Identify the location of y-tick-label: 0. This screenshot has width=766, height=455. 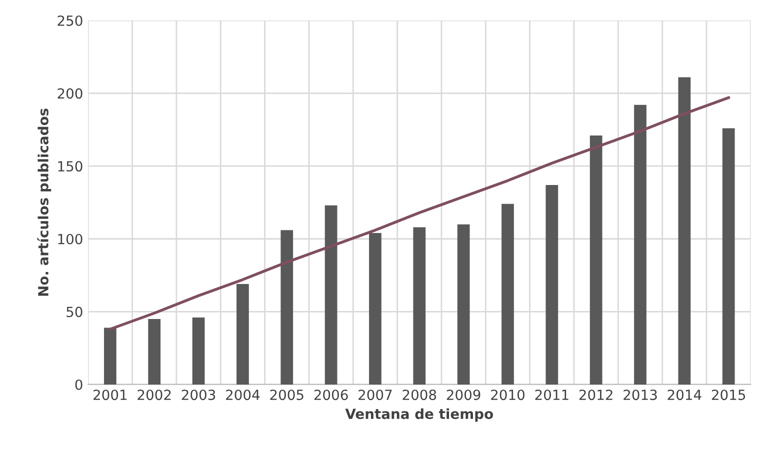
(78, 384).